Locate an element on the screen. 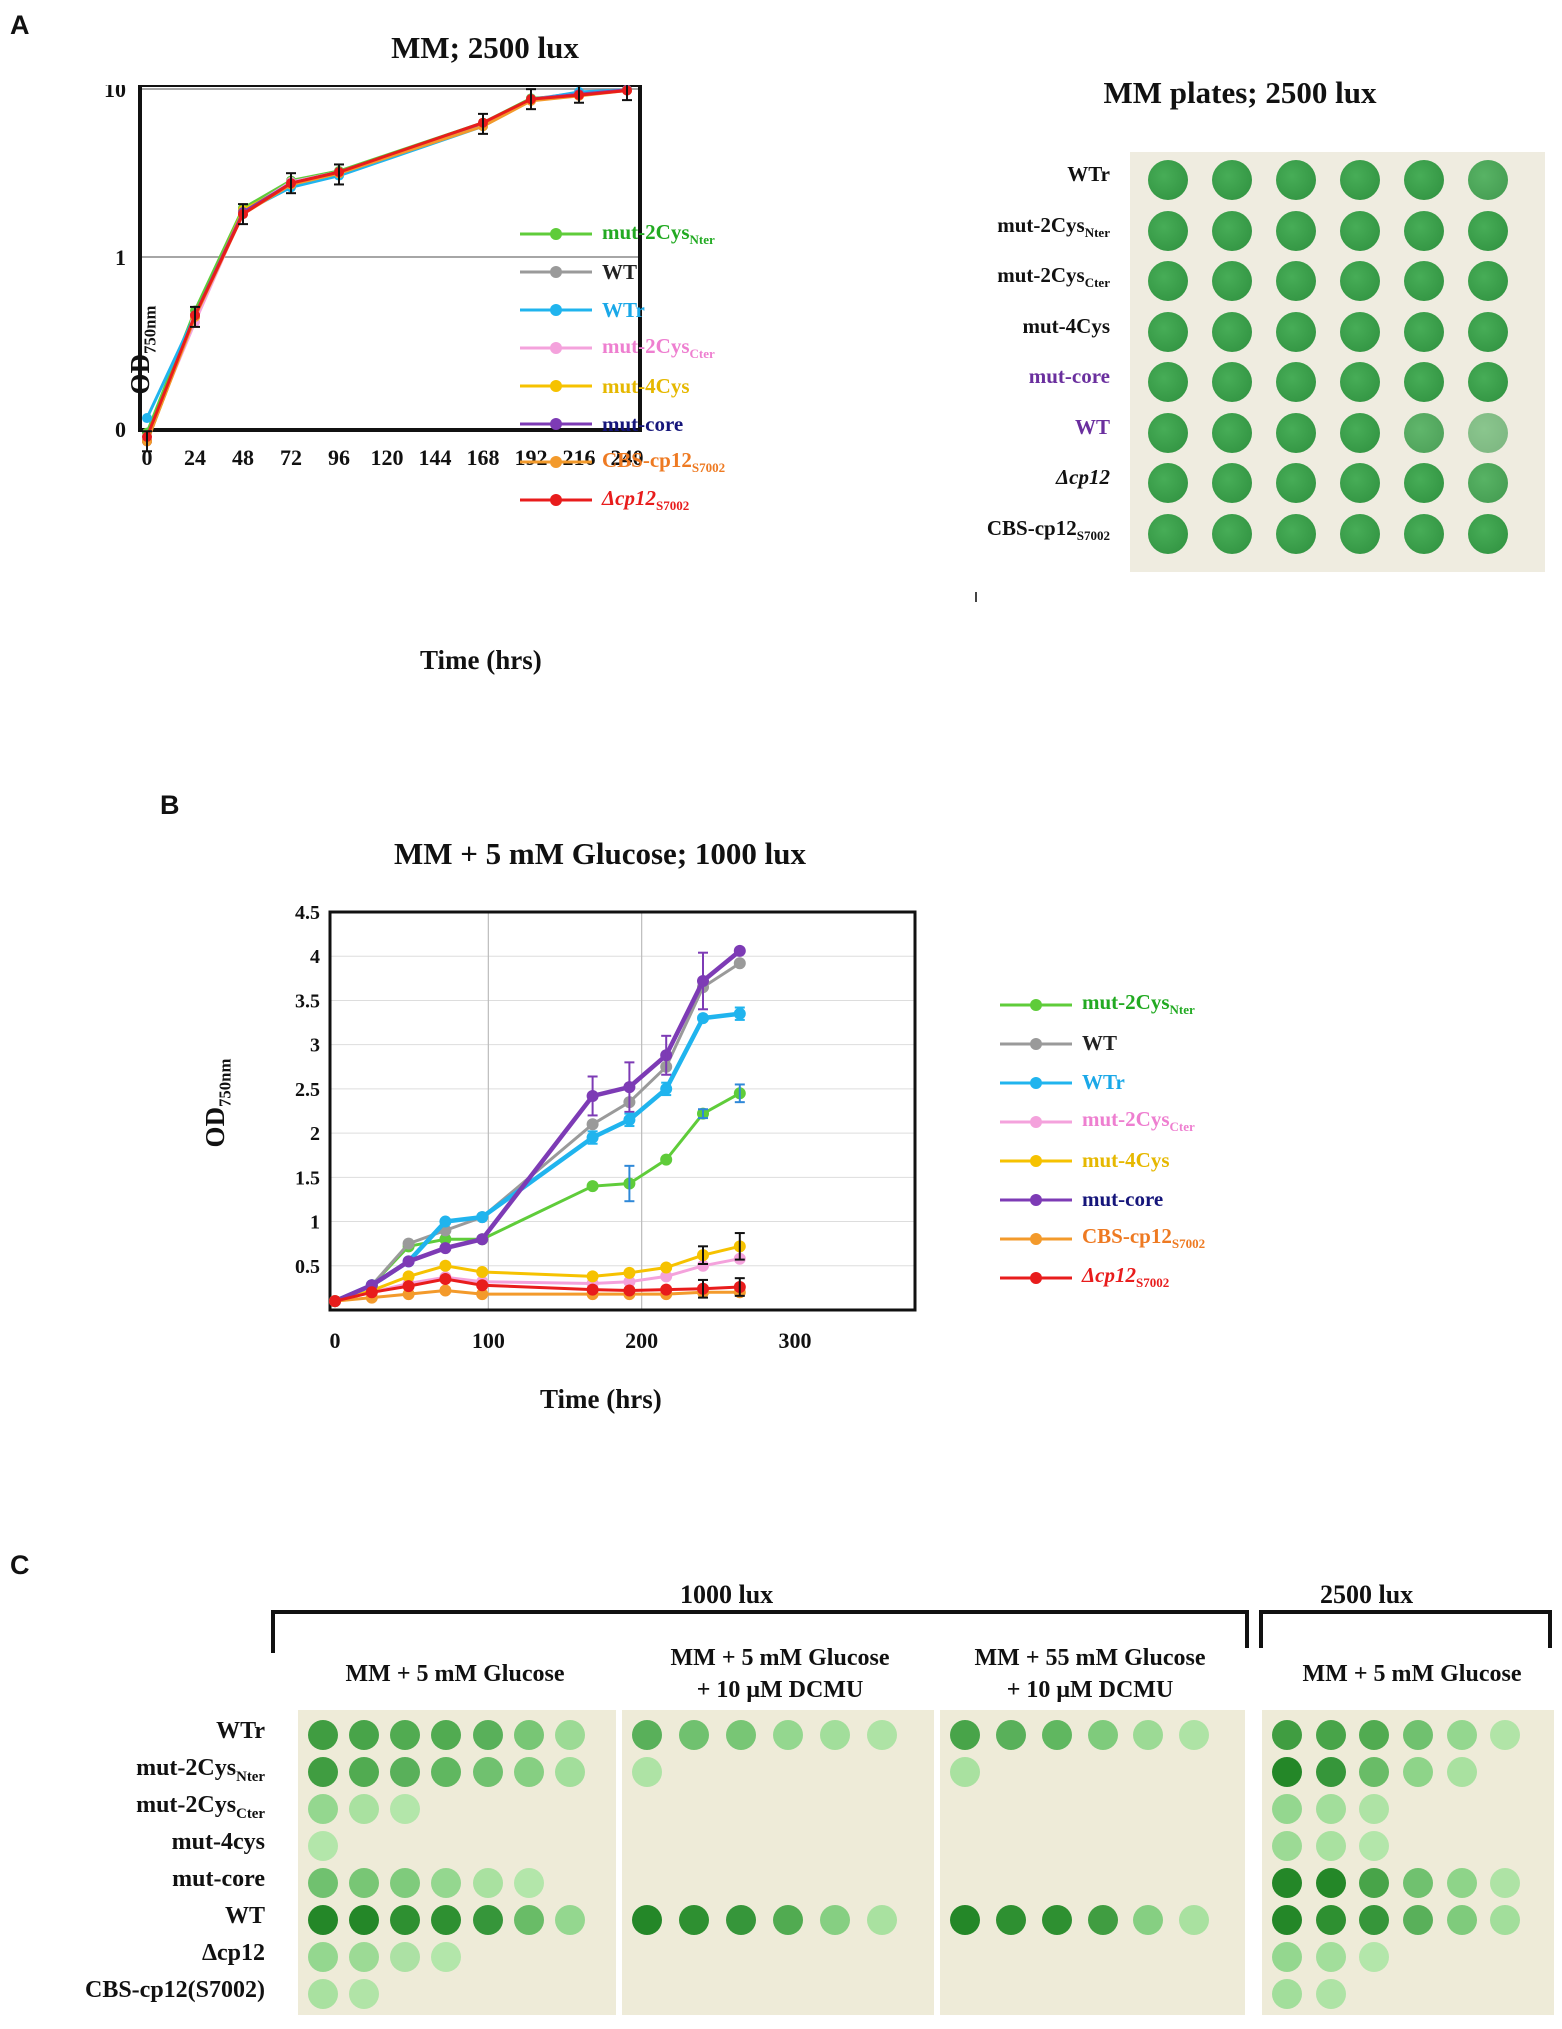 This screenshot has height=2029, width=1562. chart-b-legend-item: Δcp12S7002 is located at coordinates (1084, 1277).